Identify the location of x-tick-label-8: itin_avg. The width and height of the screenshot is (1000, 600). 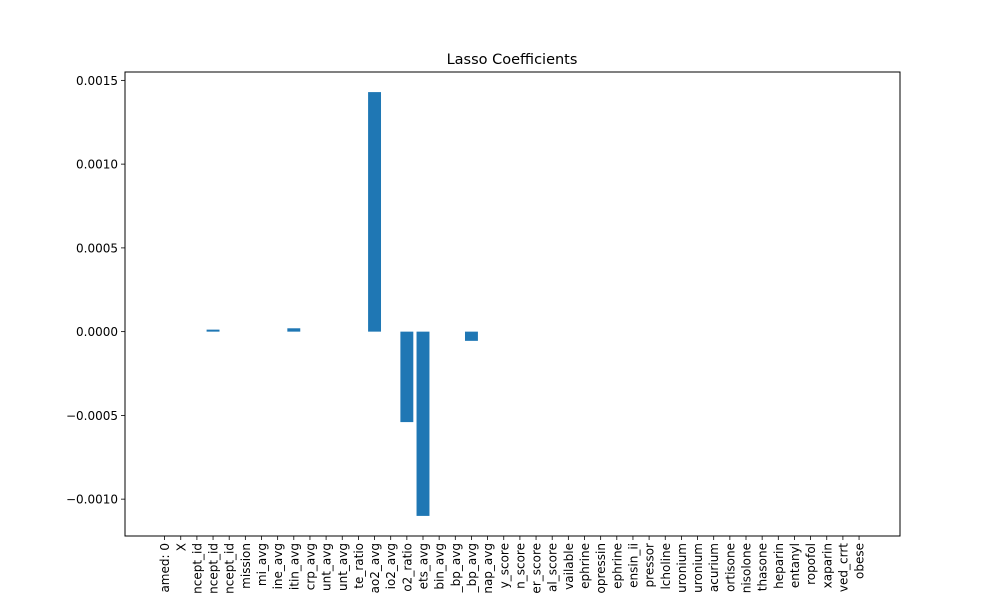
(294, 566).